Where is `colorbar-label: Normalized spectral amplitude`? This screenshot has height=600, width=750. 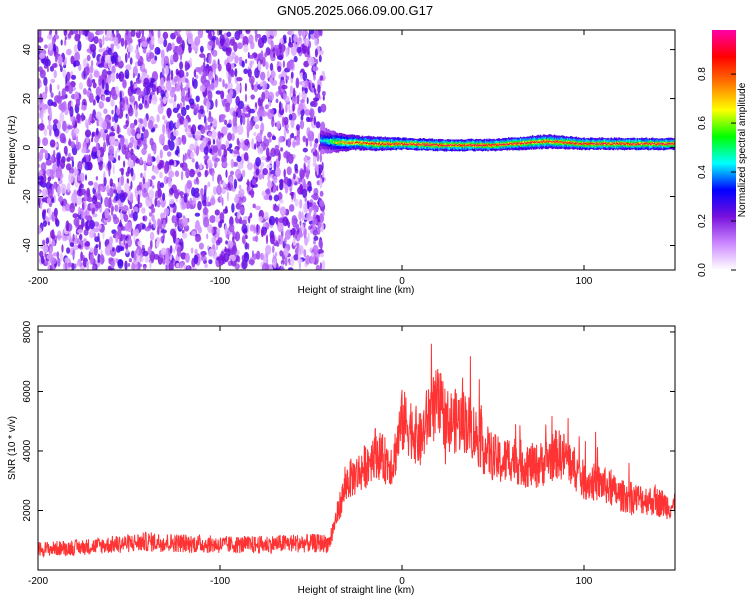
colorbar-label: Normalized spectral amplitude is located at coordinates (742, 149).